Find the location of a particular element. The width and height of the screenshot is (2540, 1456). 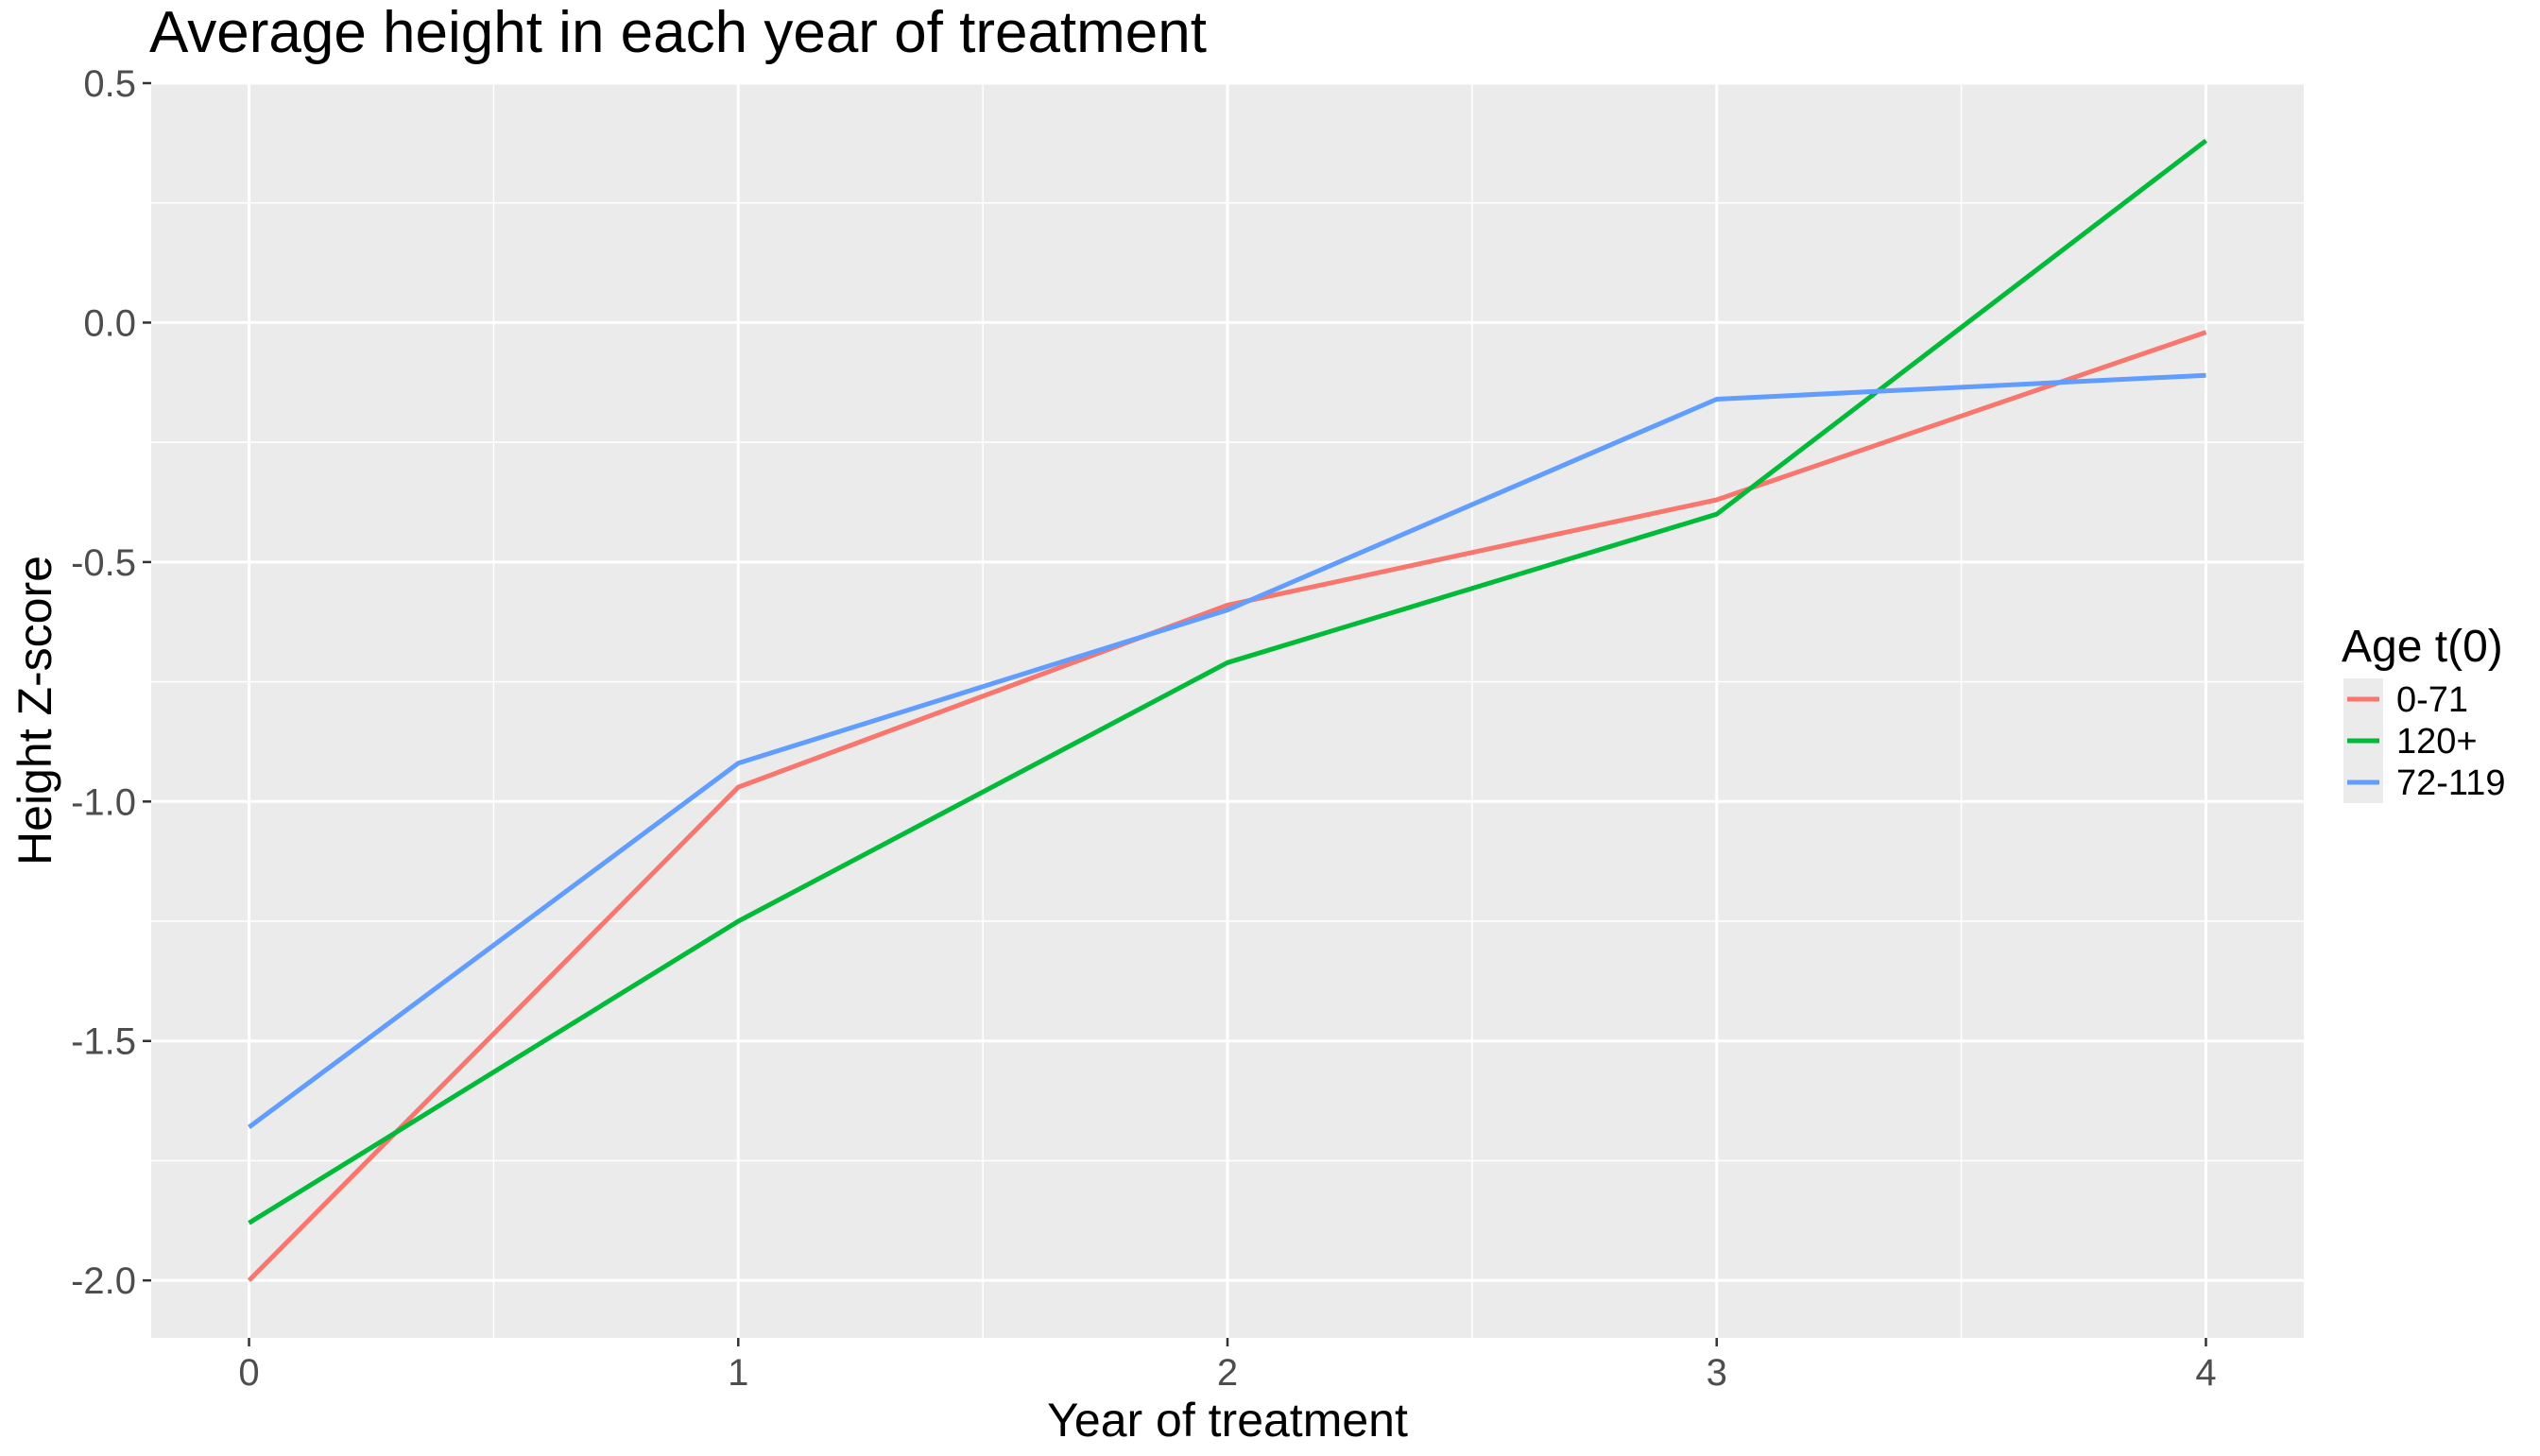

y-tick-label: -0.5 is located at coordinates (103, 563).